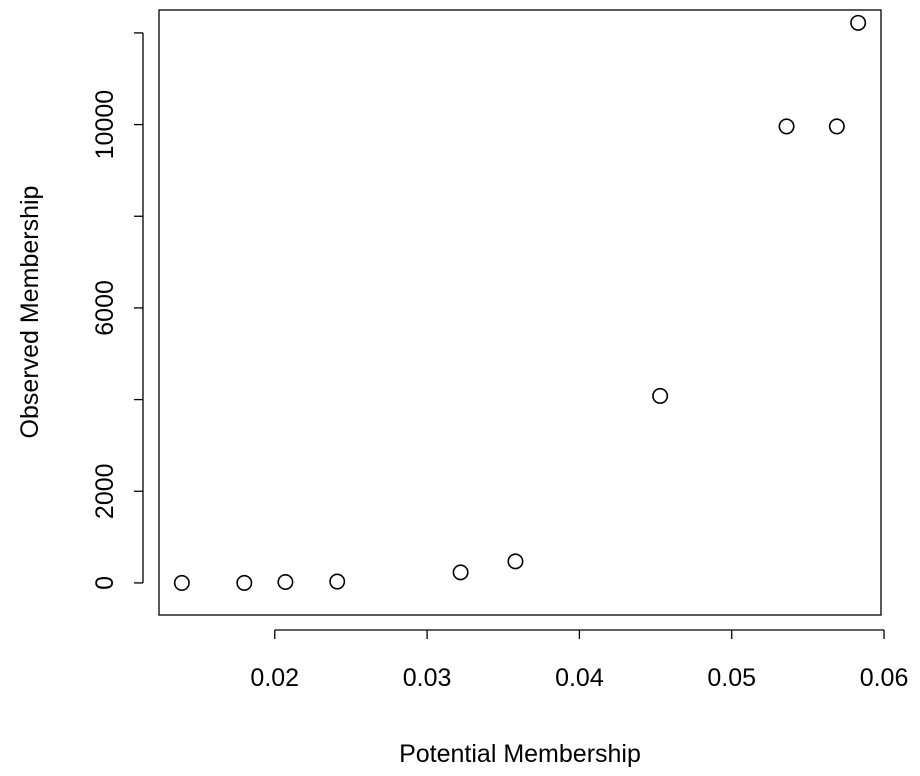  Describe the element at coordinates (427, 678) in the screenshot. I see `x-tick-label: 0.03` at that location.